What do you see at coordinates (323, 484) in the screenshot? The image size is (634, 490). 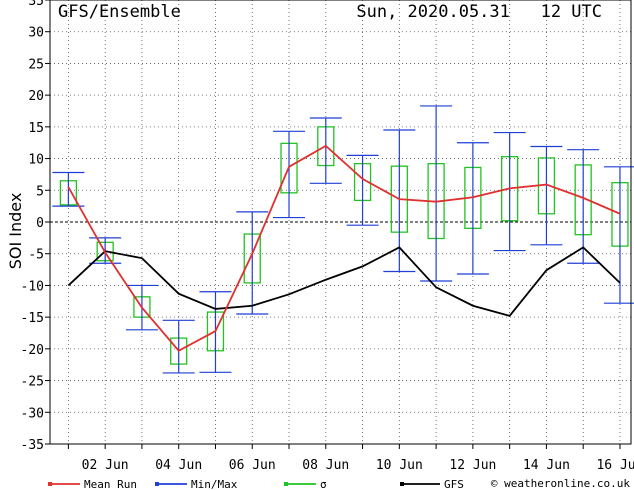 I see `legend-label: σ` at bounding box center [323, 484].